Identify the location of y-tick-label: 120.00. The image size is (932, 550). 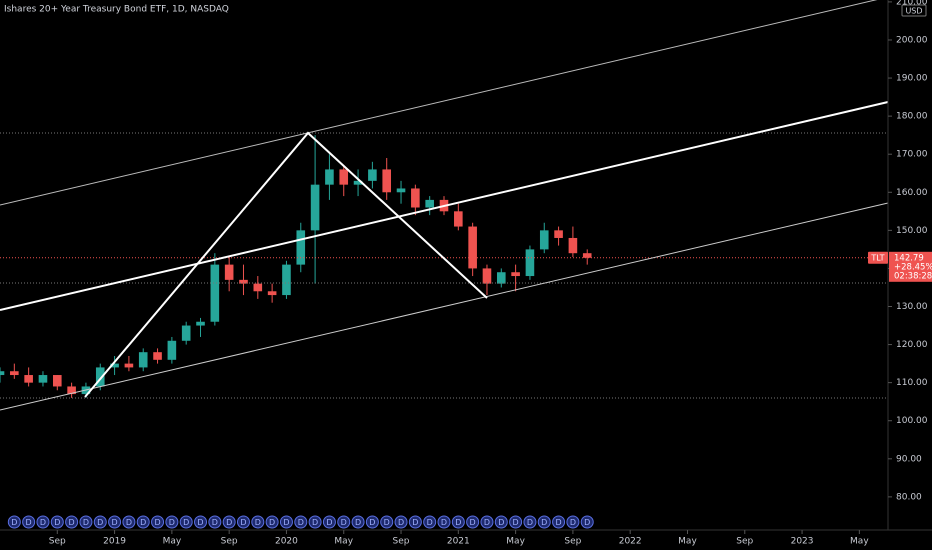
(912, 345).